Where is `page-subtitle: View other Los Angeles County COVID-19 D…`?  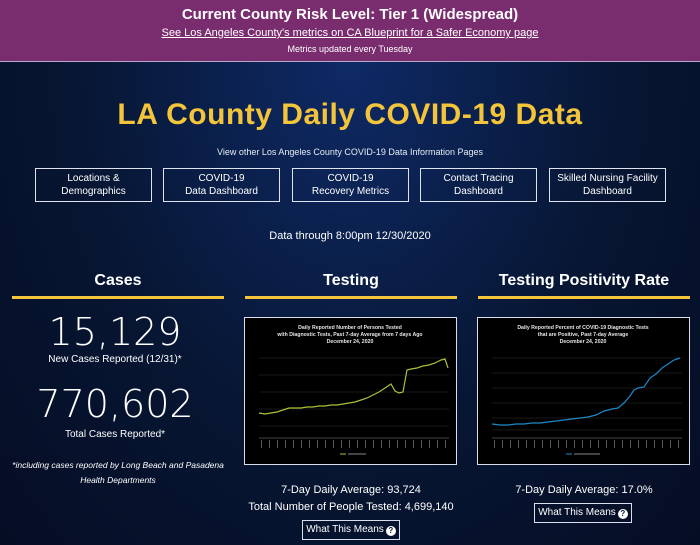
page-subtitle: View other Los Angeles County COVID-19 D… is located at coordinates (350, 152).